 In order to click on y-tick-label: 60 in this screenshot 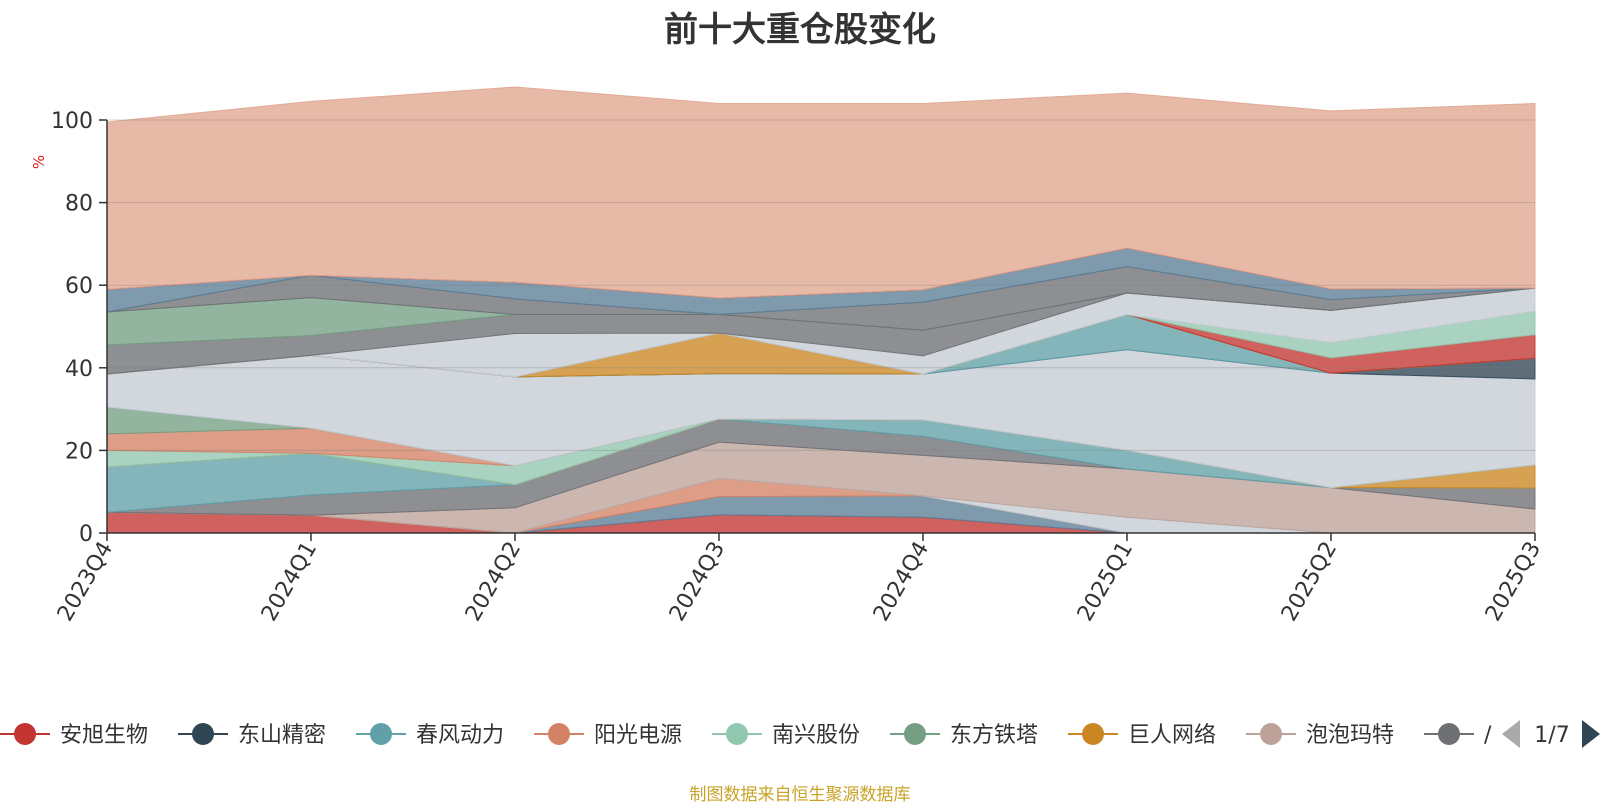, I will do `click(79, 286)`.